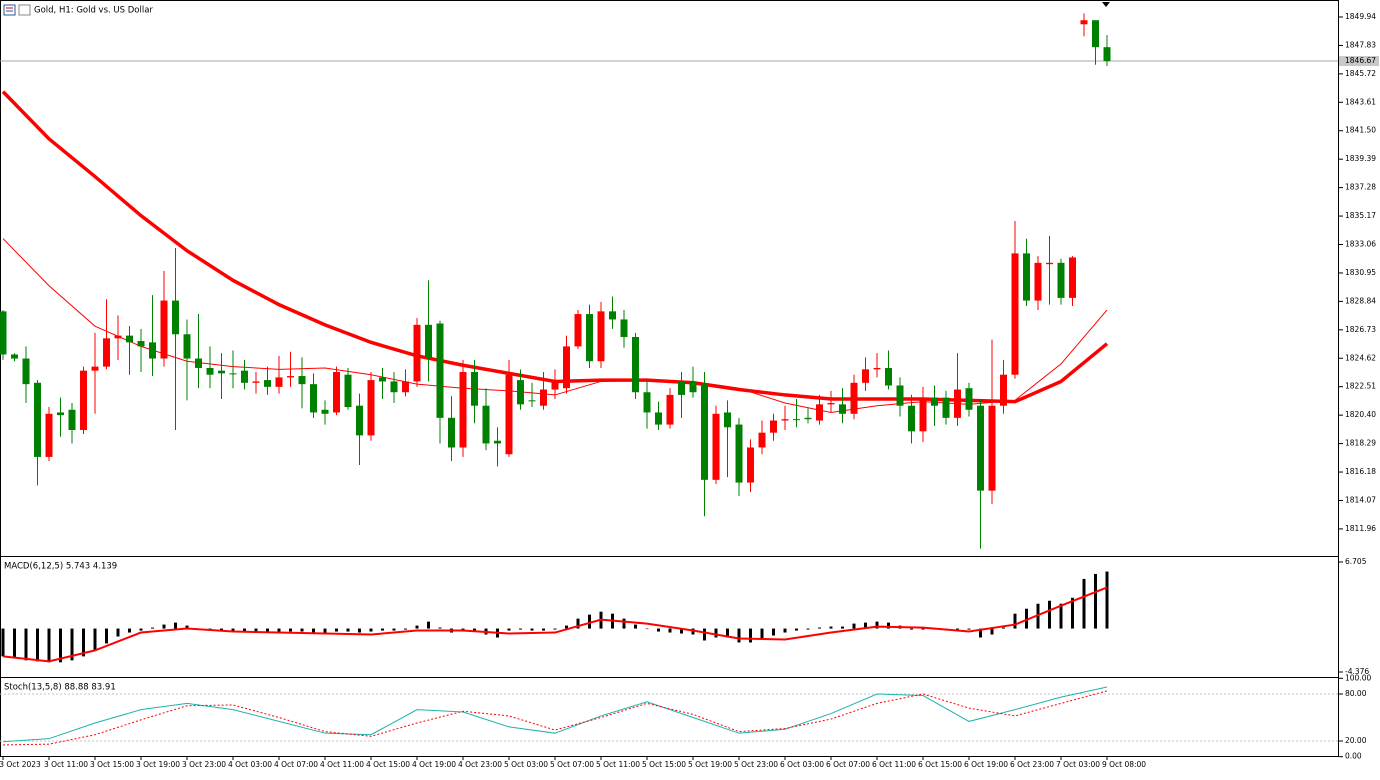  Describe the element at coordinates (480, 764) in the screenshot. I see `x-tick-label: 4 Oct 23:00` at that location.